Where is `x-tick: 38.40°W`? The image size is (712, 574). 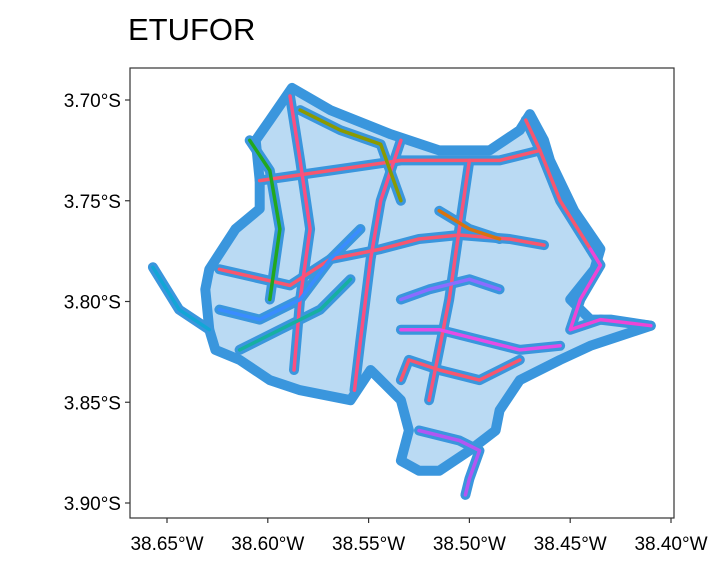
x-tick: 38.40°W is located at coordinates (671, 536).